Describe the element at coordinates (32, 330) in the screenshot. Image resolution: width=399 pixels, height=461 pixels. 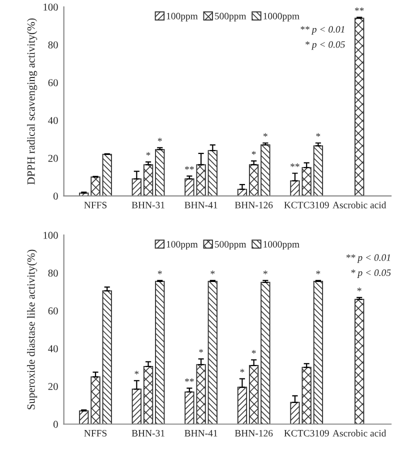
I see `y-axis-title: Superoxide diastase like activity(%)` at that location.